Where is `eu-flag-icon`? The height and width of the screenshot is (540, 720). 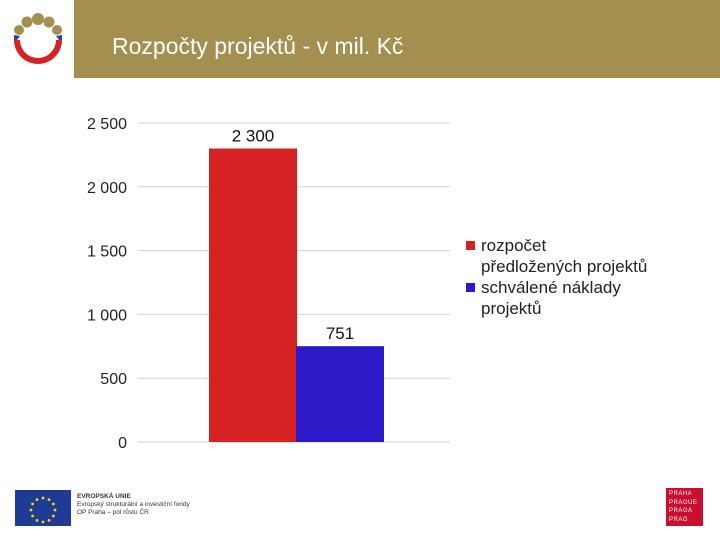 eu-flag-icon is located at coordinates (43, 508).